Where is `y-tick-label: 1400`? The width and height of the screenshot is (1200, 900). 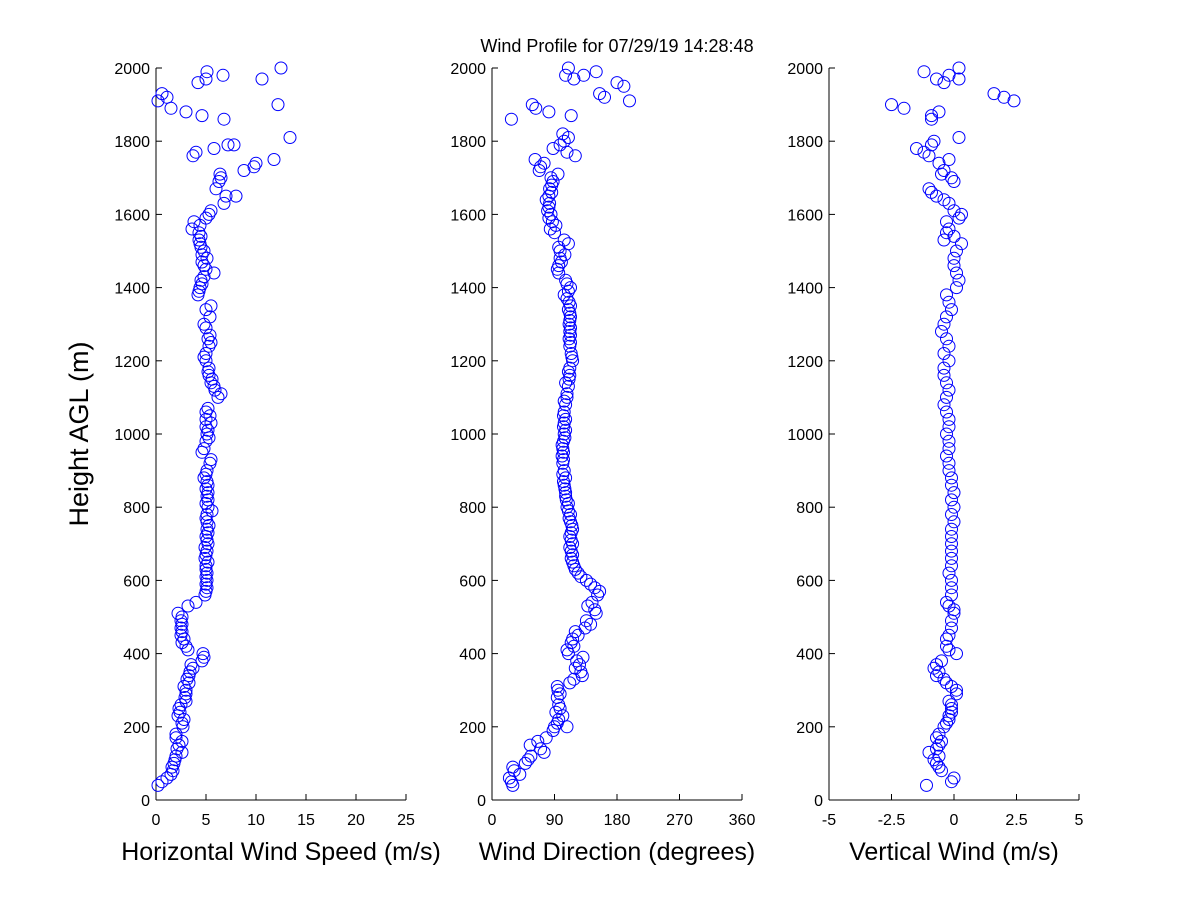 y-tick-label: 1400 is located at coordinates (805, 289).